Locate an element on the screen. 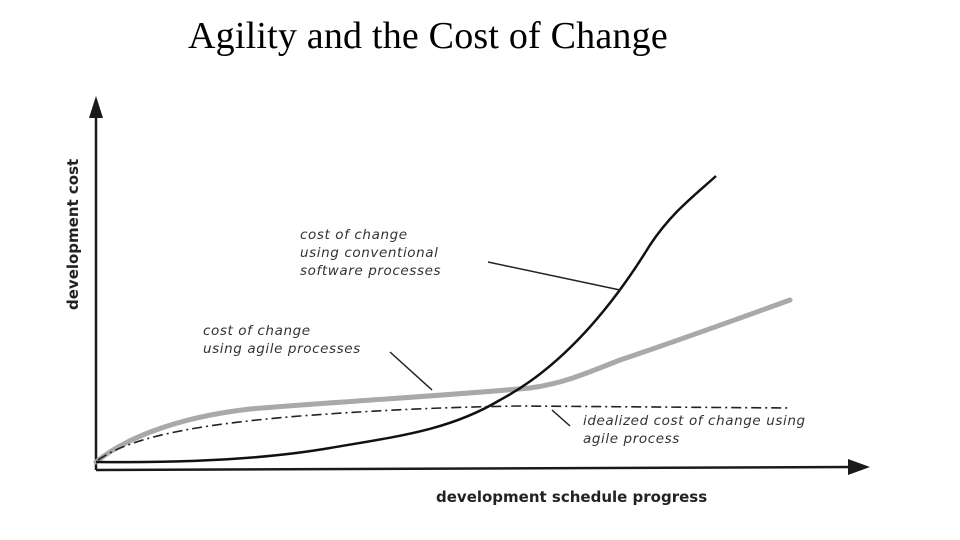 Image resolution: width=960 pixels, height=540 pixels. conventional-label-line-2: using conventional is located at coordinates (369, 253).